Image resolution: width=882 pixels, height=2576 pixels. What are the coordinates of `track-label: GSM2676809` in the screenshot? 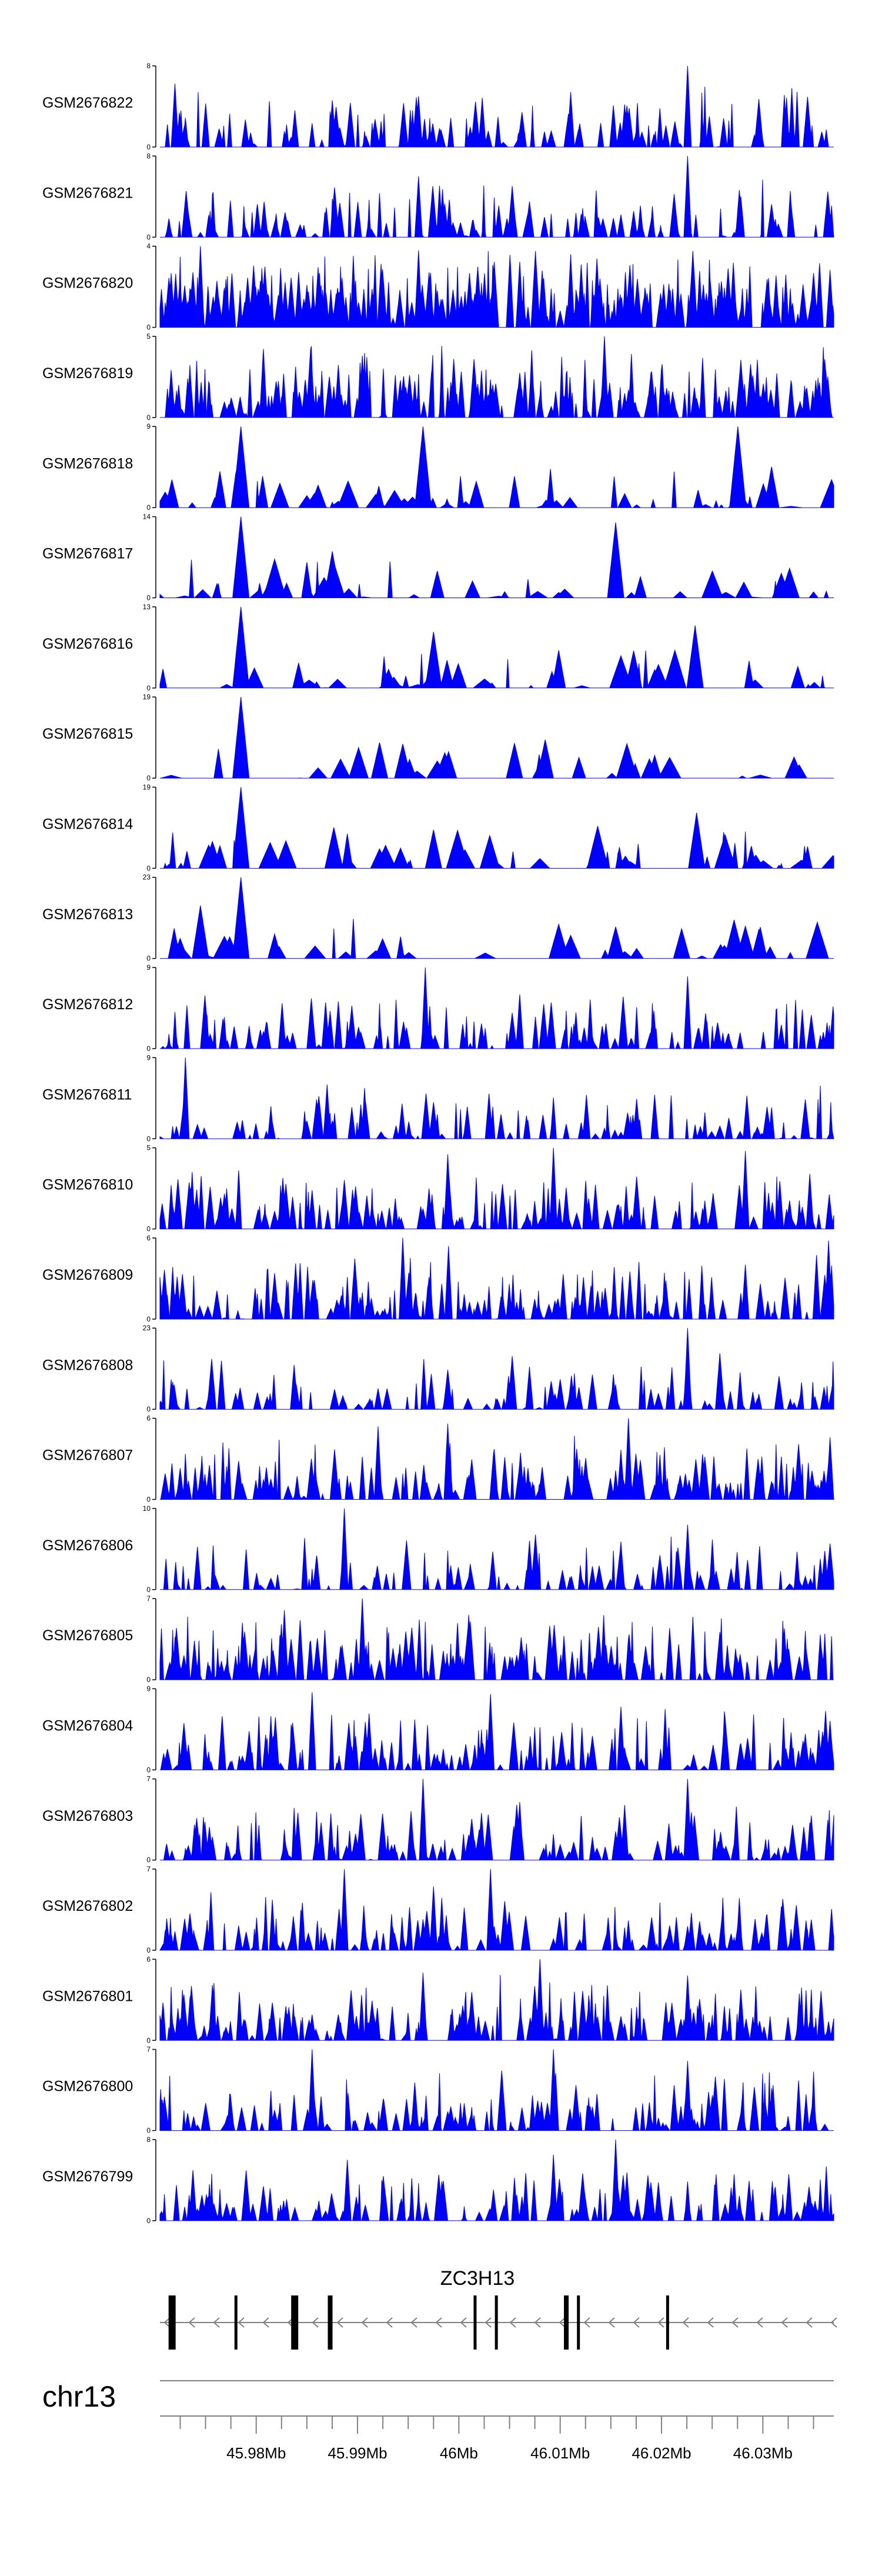 It's located at (87, 1275).